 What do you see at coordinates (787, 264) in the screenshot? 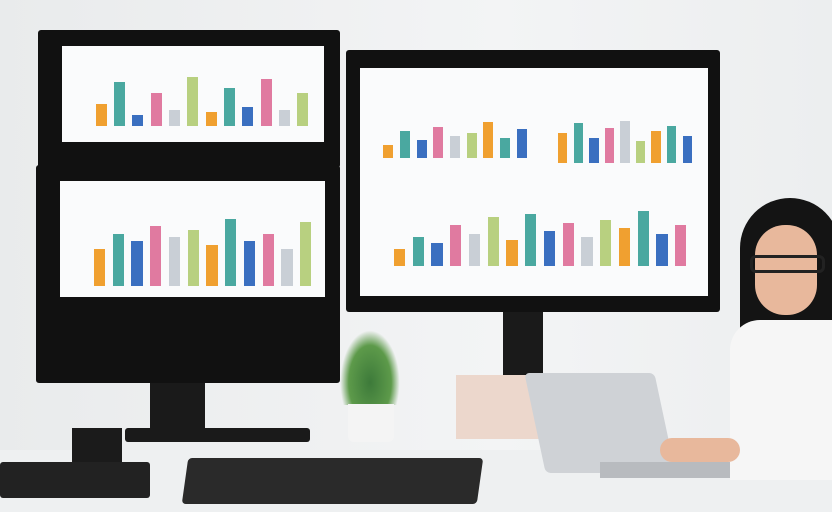
I see `glasses` at bounding box center [787, 264].